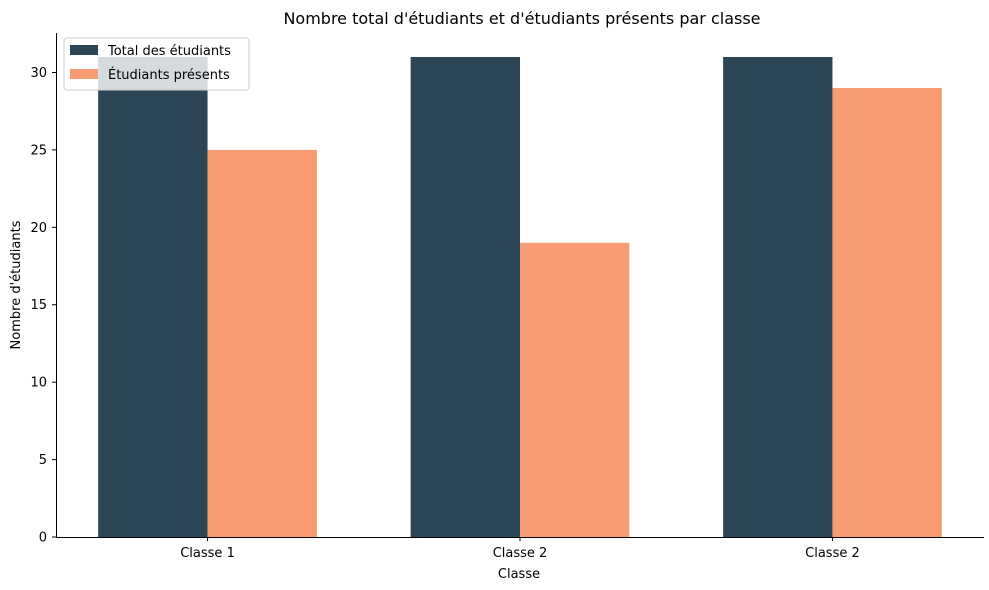  Describe the element at coordinates (84, 50) in the screenshot. I see `legend-swatch-total` at that location.